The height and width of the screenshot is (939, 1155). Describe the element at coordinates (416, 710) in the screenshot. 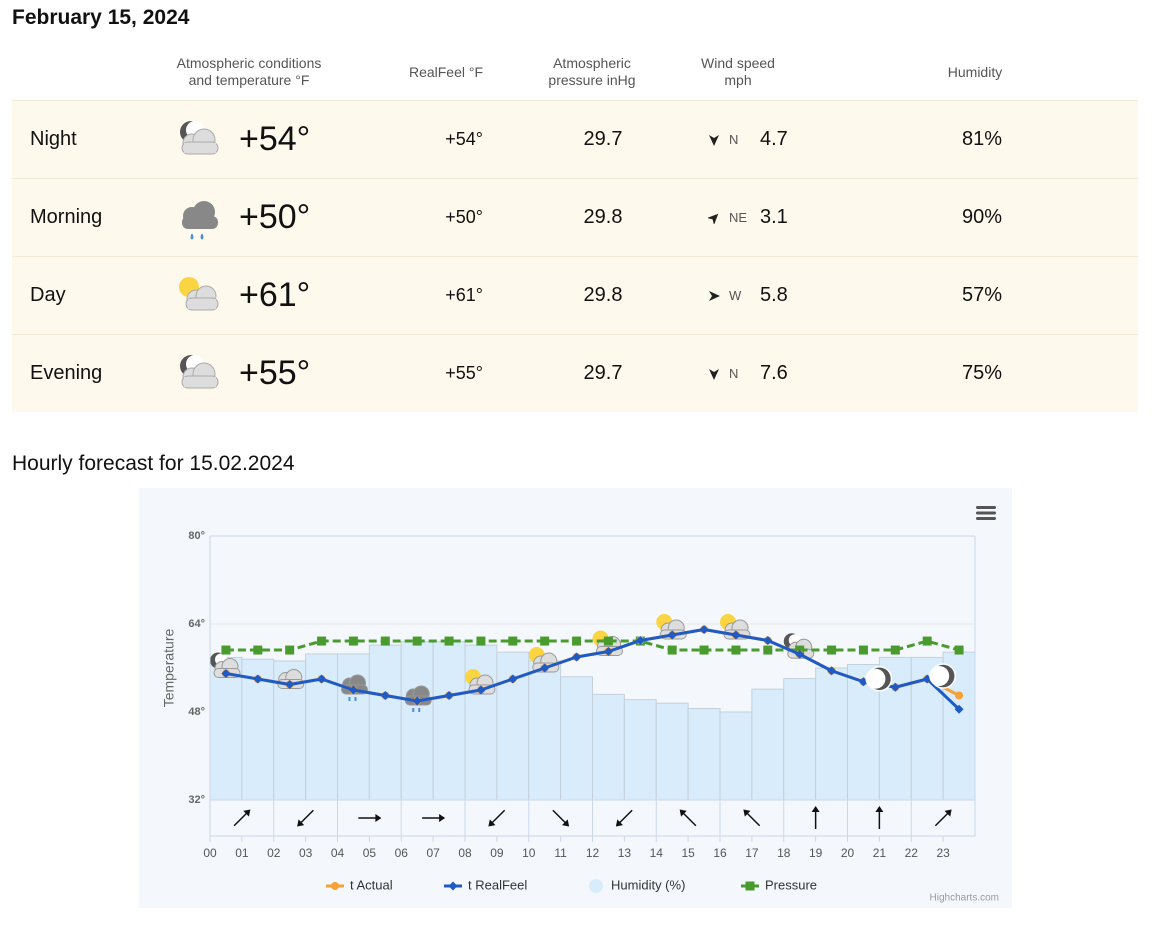

I see `rain` at that location.